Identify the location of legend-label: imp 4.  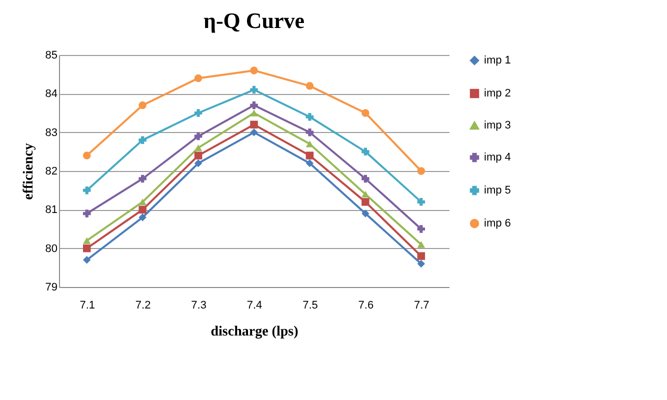
(497, 158).